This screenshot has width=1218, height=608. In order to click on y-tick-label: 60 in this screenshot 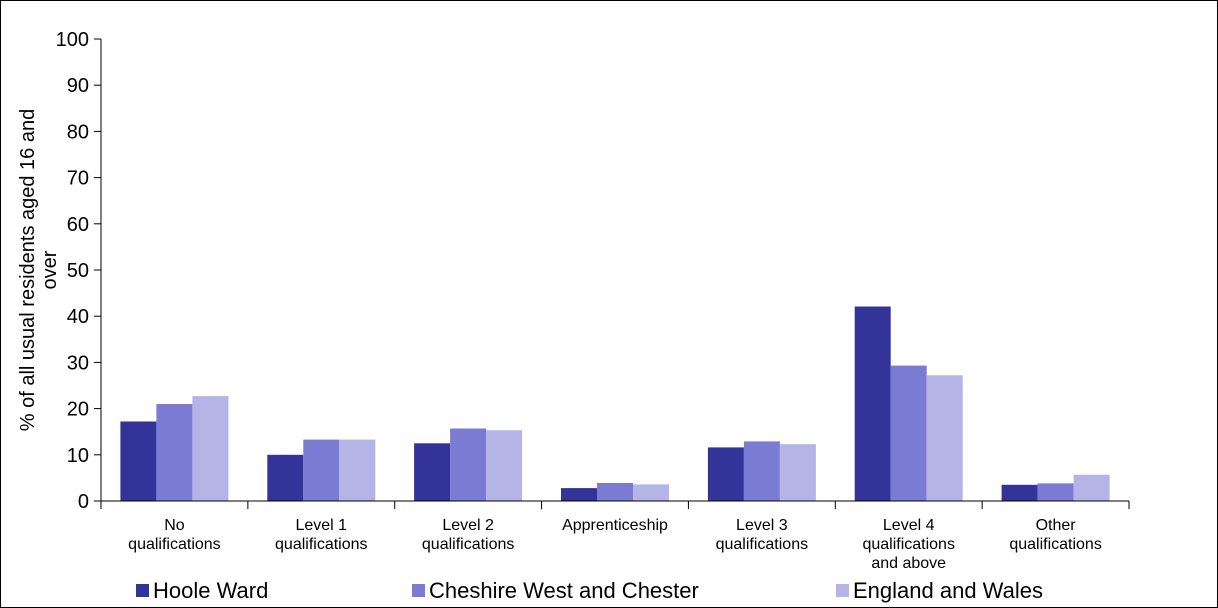, I will do `click(78, 225)`.